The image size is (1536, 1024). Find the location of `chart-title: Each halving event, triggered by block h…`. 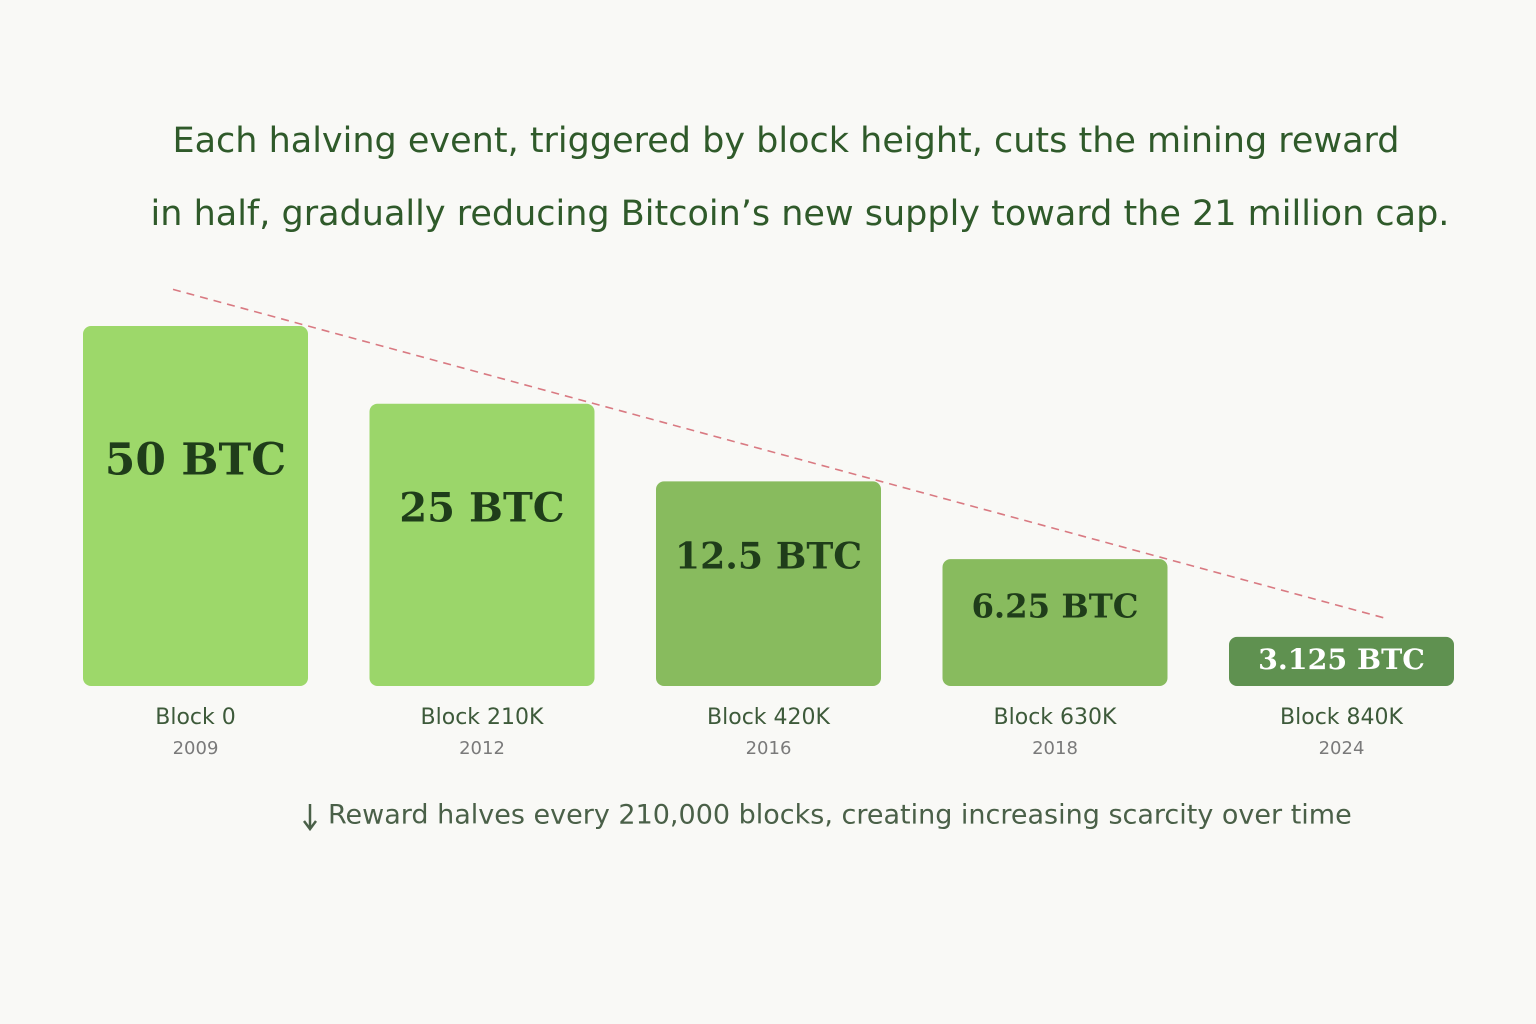

chart-title: Each halving event, triggered by block h… is located at coordinates (785, 141).